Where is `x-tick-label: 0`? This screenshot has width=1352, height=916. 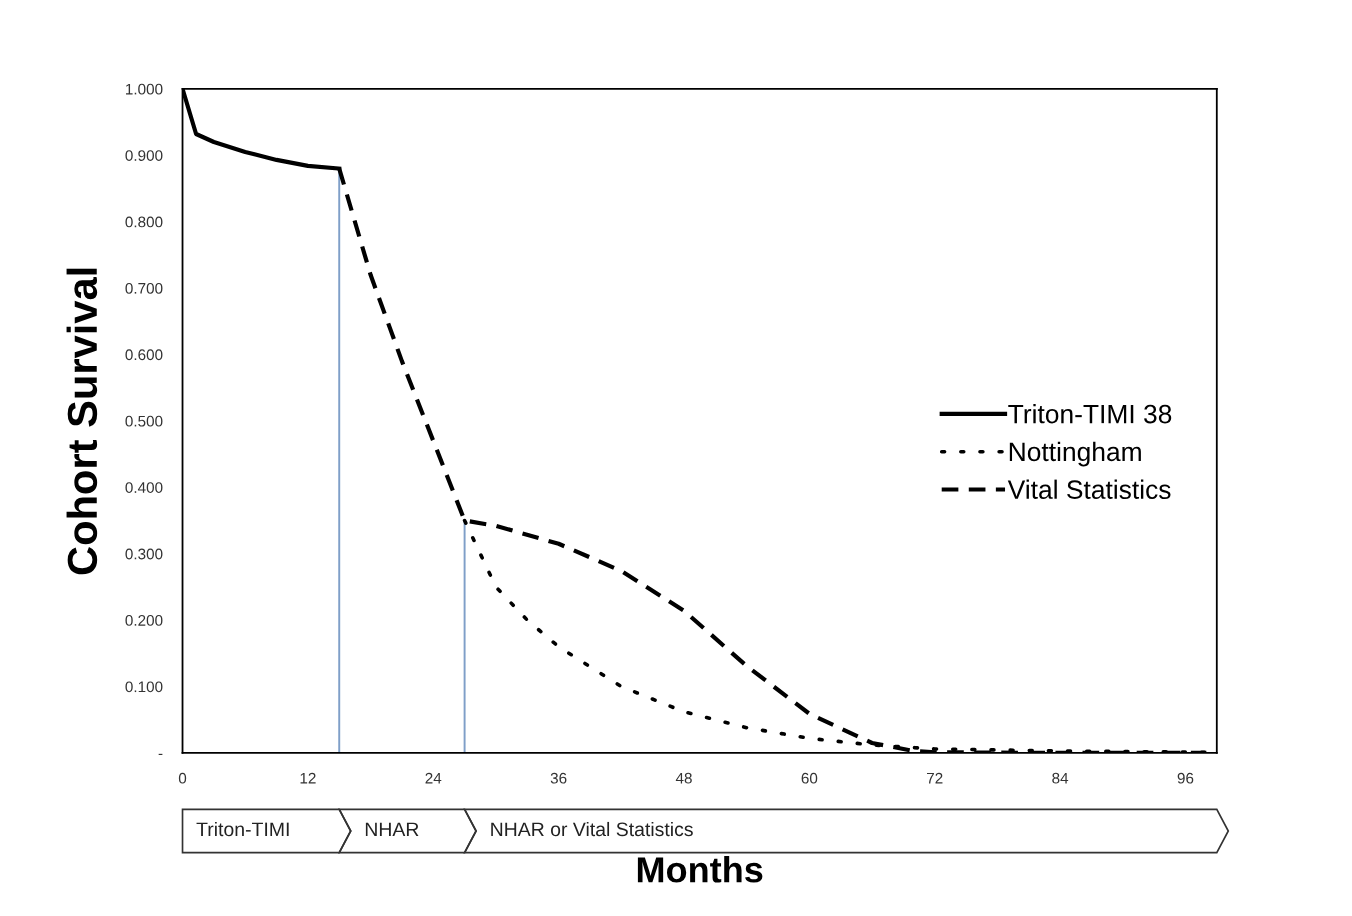
x-tick-label: 0 is located at coordinates (182, 778).